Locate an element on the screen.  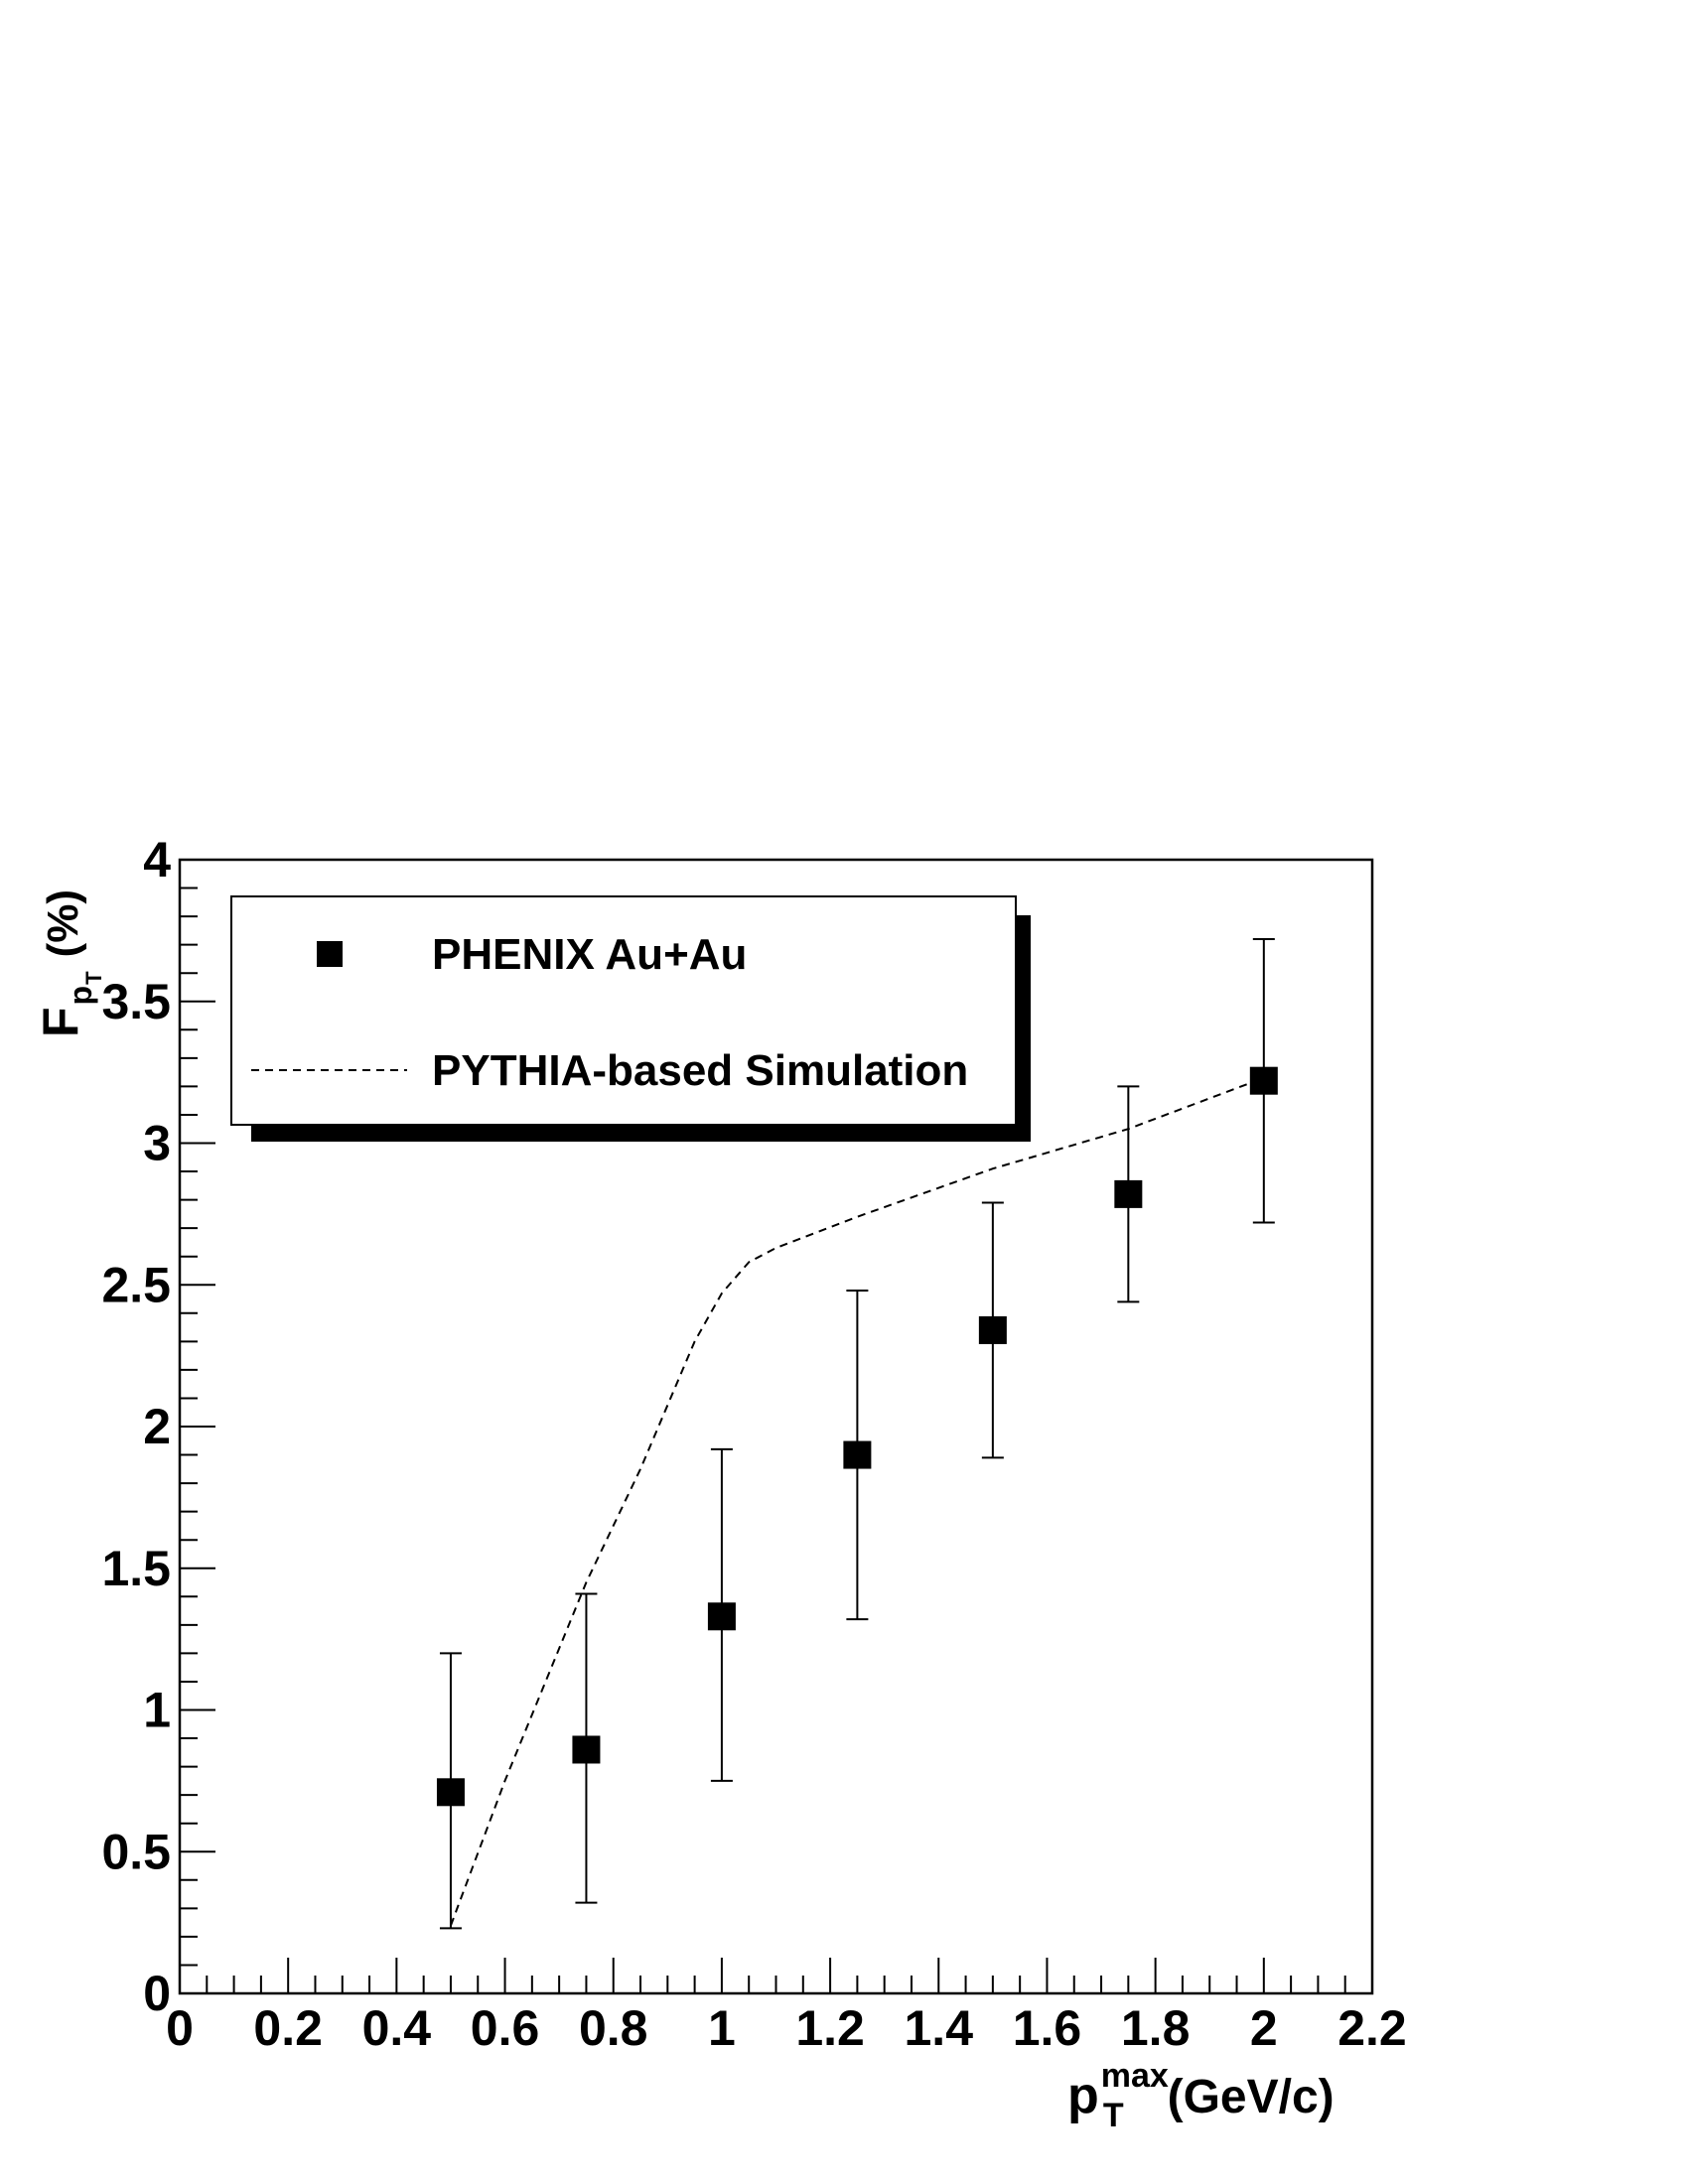
x-tick-label: 0.4 is located at coordinates (397, 2028).